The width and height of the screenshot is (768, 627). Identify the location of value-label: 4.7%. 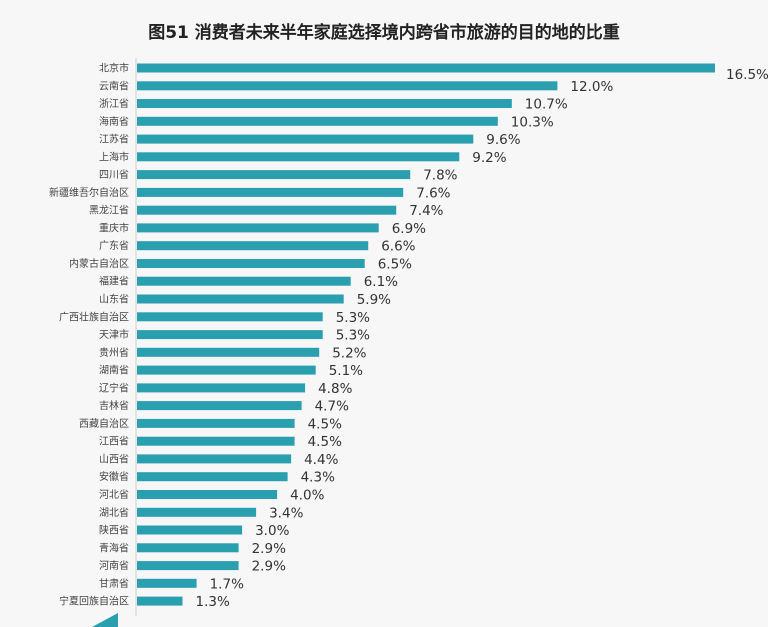
(332, 407).